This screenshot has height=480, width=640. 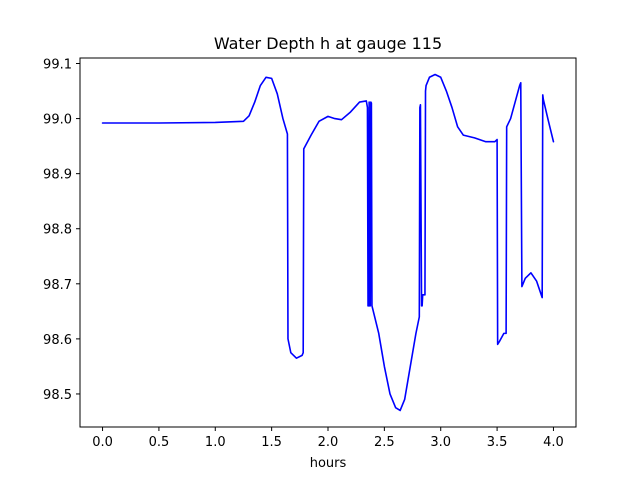 I want to click on x-axis-ticks: 0.0 0.5 1.0 1.5 2.0 2.5 3.0 3.5 4.0, so click(x=328, y=438).